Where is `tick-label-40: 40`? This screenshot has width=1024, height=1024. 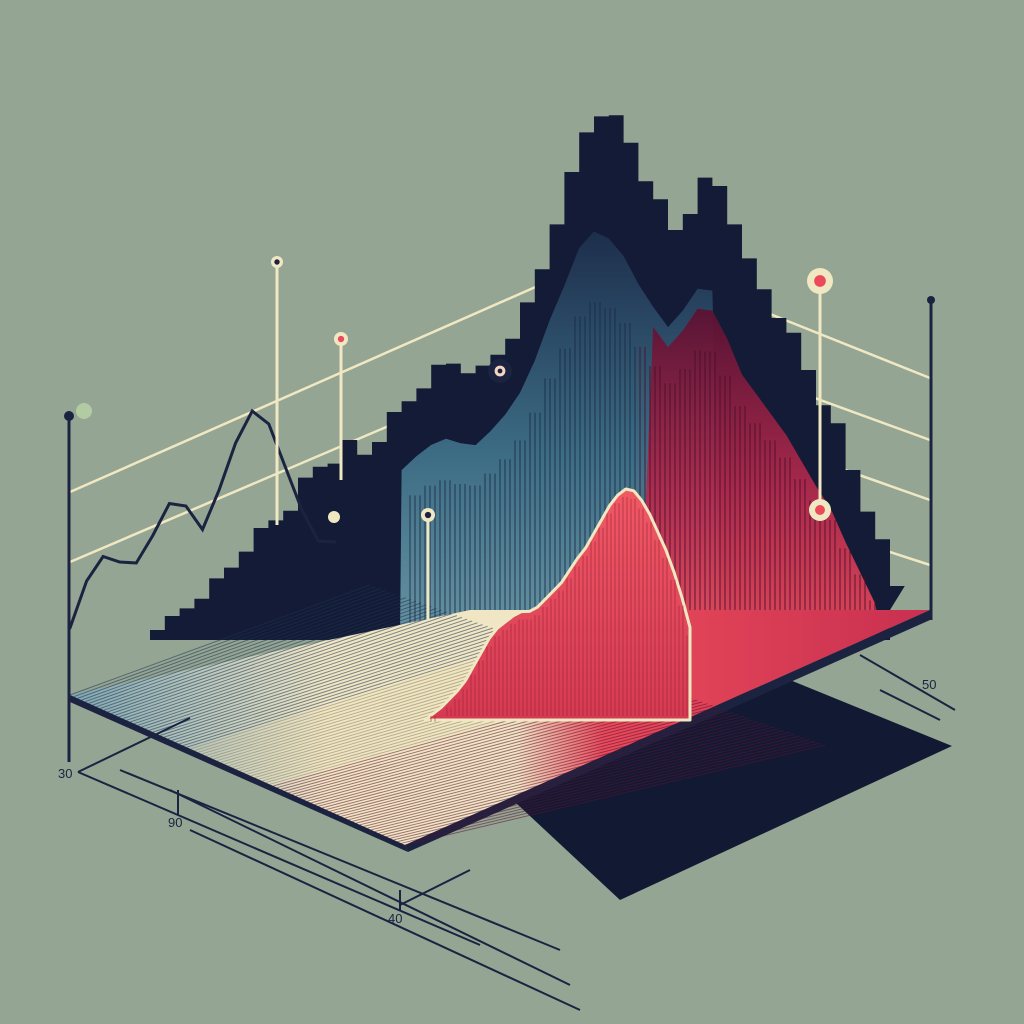
tick-label-40: 40 is located at coordinates (395, 918).